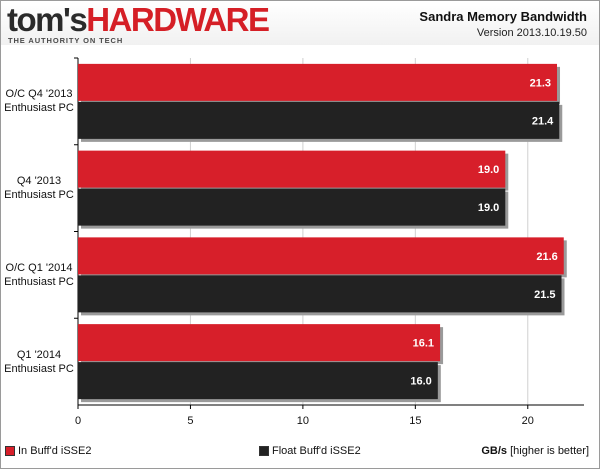  What do you see at coordinates (543, 121) in the screenshot?
I see `bar-value-label: 21.4` at bounding box center [543, 121].